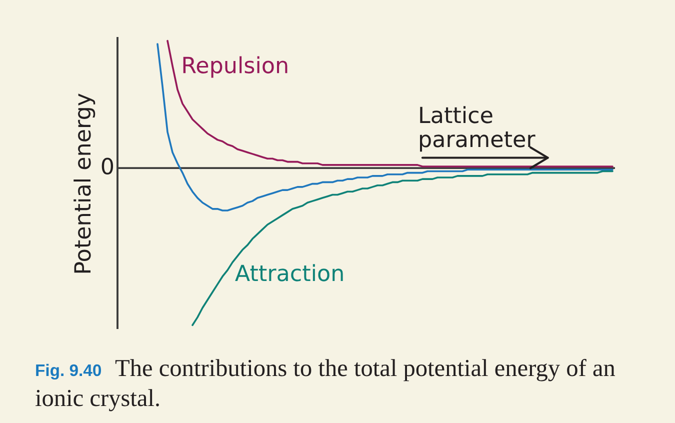  I want to click on text: ionic crystal., so click(97, 400).